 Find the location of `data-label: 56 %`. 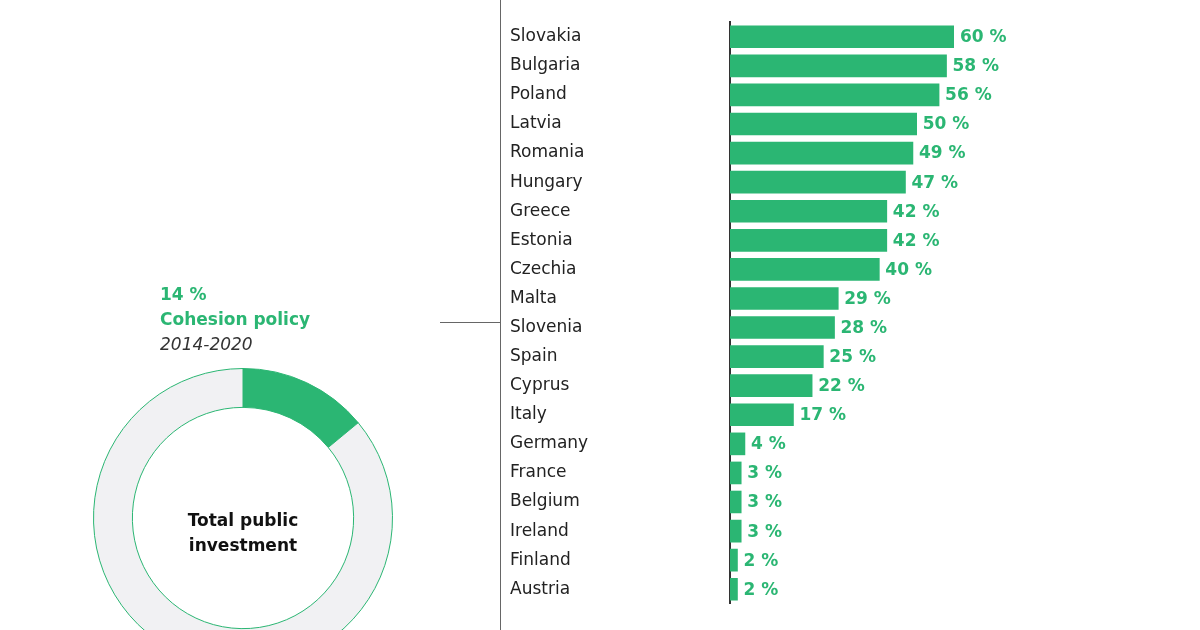

data-label: 56 % is located at coordinates (968, 94).